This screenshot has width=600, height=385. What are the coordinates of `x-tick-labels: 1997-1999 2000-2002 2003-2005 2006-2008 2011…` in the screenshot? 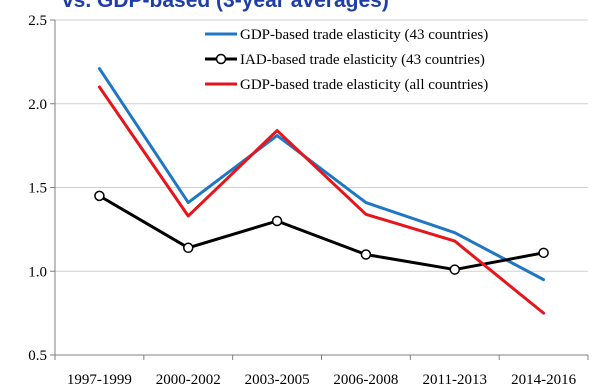 It's located at (322, 378).